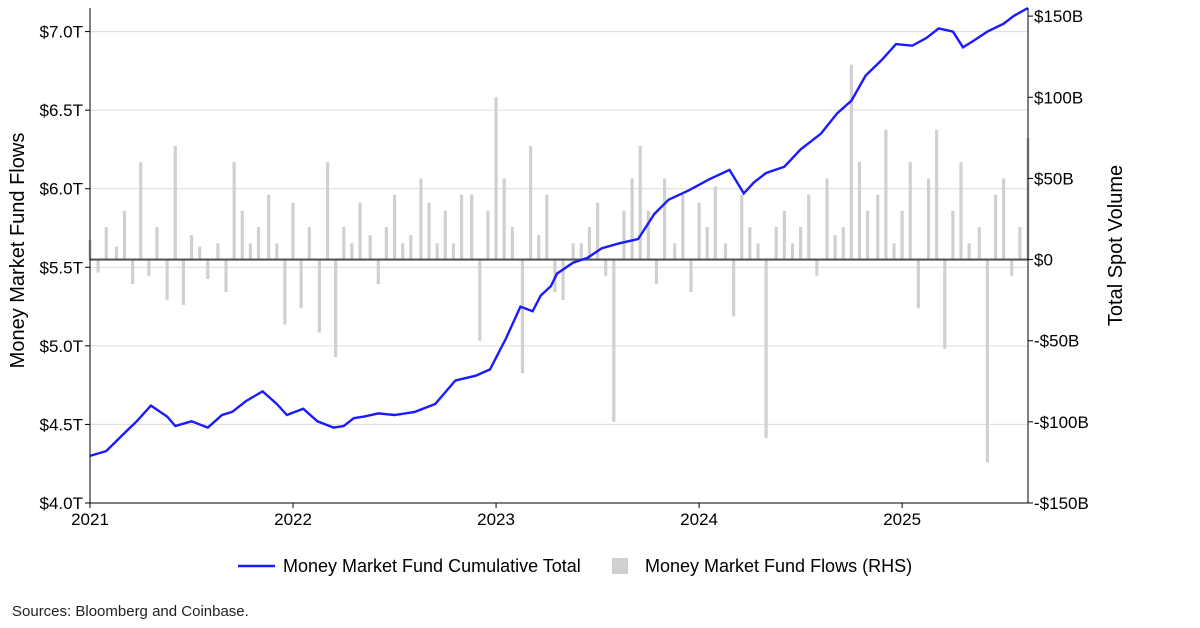 Image resolution: width=1200 pixels, height=628 pixels. I want to click on left-tick-label: $6.5T, so click(61, 110).